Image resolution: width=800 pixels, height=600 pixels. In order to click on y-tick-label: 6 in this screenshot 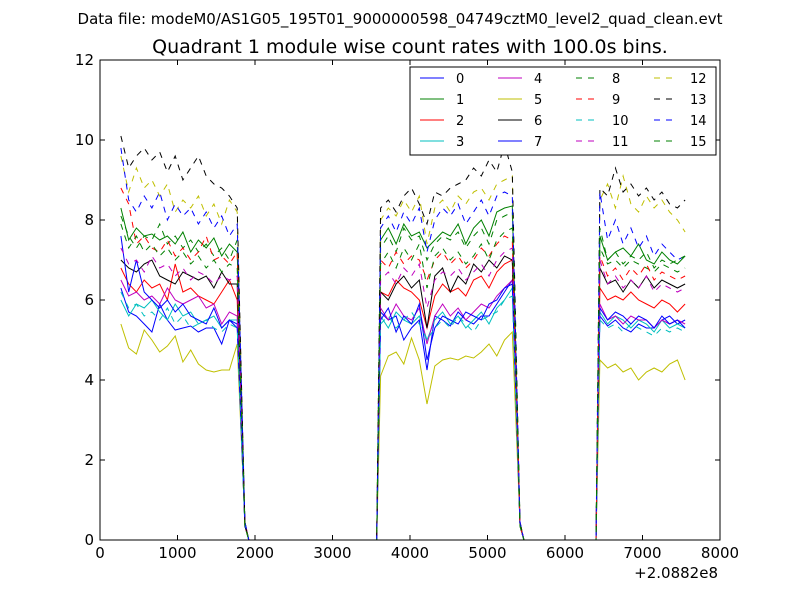, I will do `click(89, 300)`.